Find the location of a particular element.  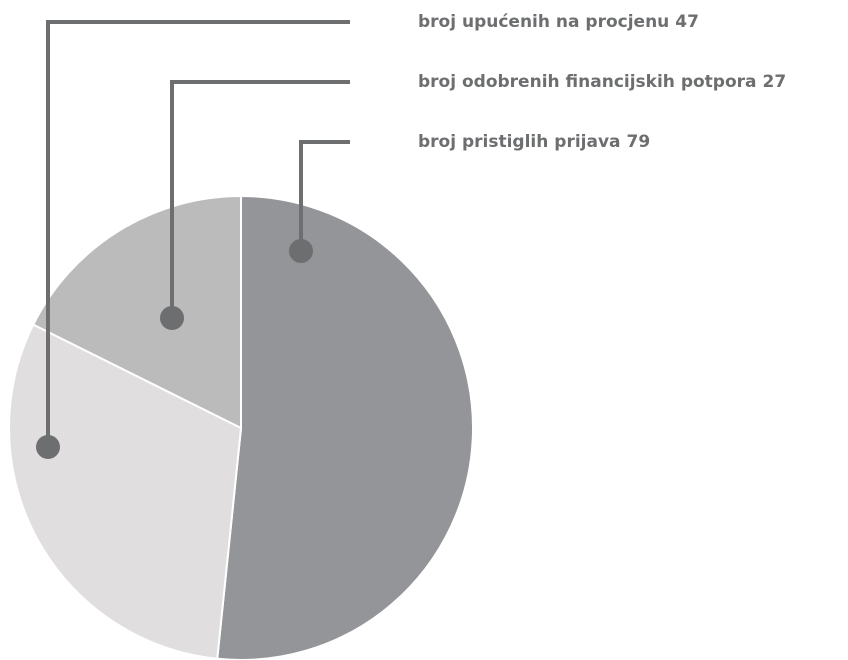

legend-name: broj pristiglih prijava is located at coordinates (519, 142).